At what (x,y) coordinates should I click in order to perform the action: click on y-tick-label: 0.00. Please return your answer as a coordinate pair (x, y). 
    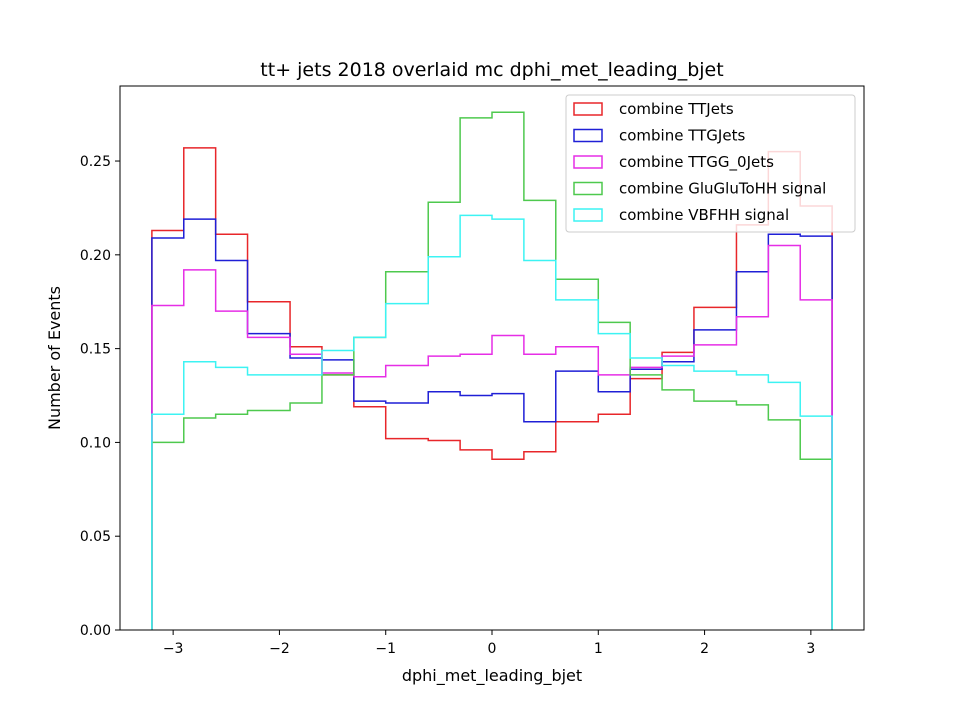
    Looking at the image, I should click on (95, 631).